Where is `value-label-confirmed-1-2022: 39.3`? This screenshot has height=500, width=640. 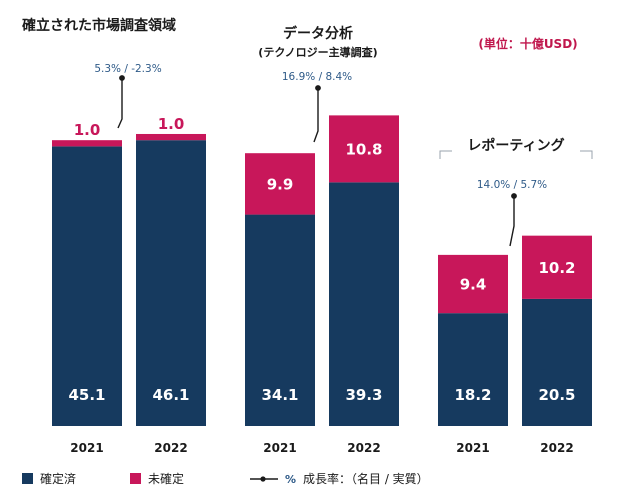
value-label-confirmed-1-2022: 39.3 is located at coordinates (363, 395).